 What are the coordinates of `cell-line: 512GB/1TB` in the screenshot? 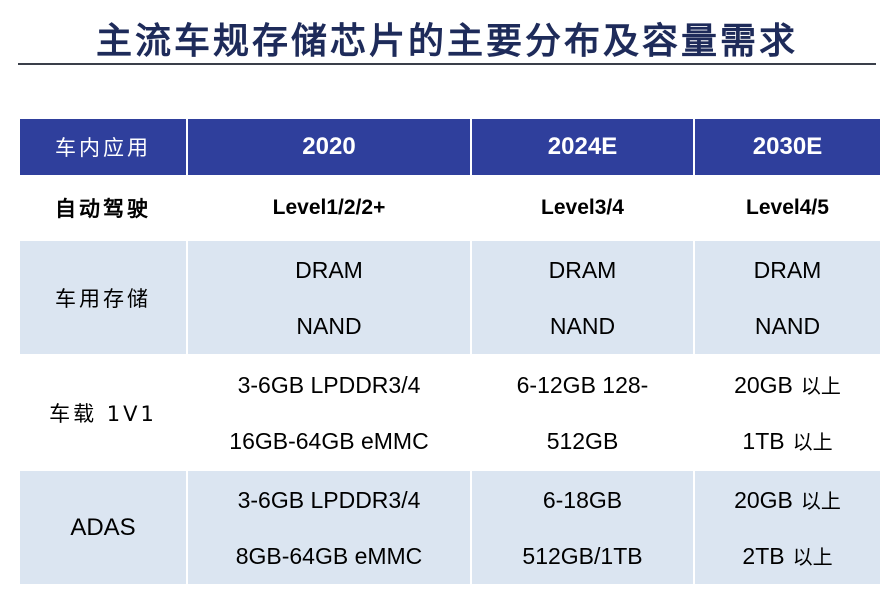 It's located at (582, 555).